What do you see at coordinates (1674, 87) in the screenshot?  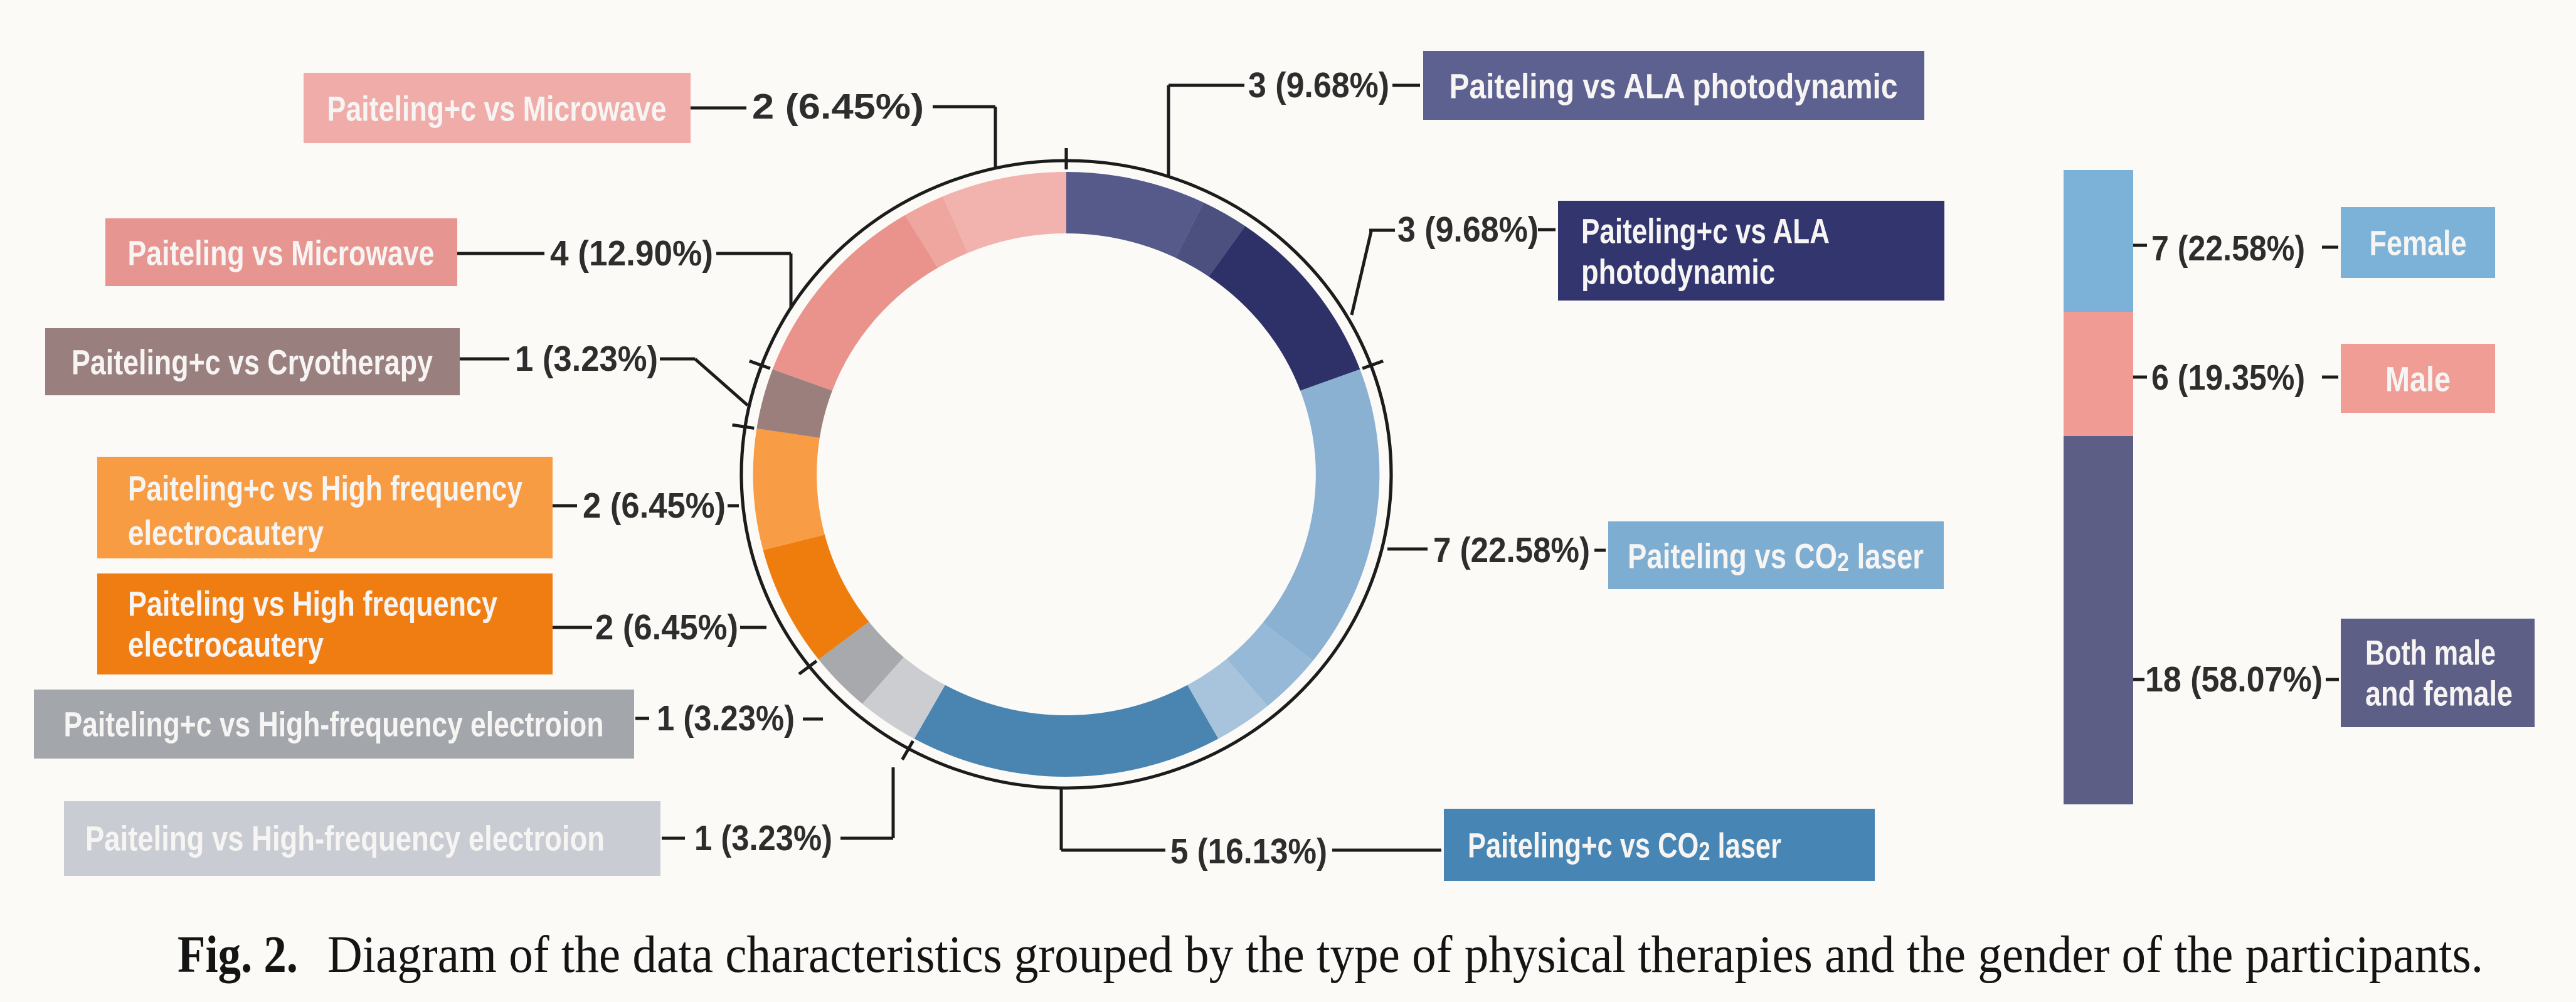 I see `svg-text: Paiteling vs ALA photodynamic` at bounding box center [1674, 87].